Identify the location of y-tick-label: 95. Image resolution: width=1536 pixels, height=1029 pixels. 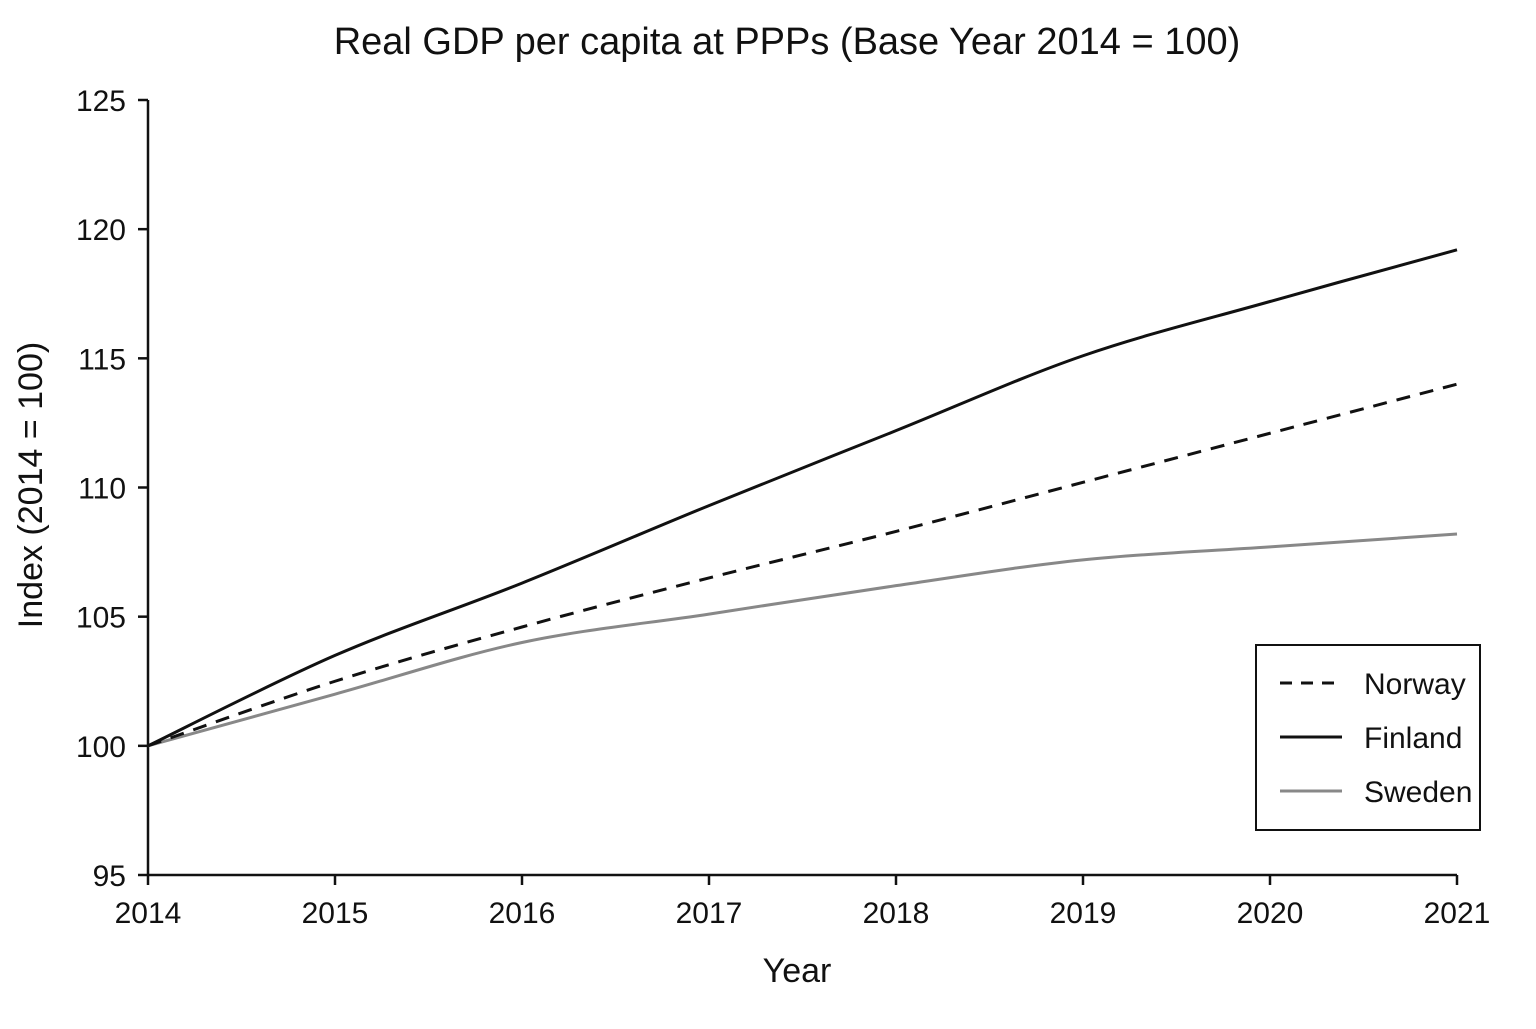
(109, 876).